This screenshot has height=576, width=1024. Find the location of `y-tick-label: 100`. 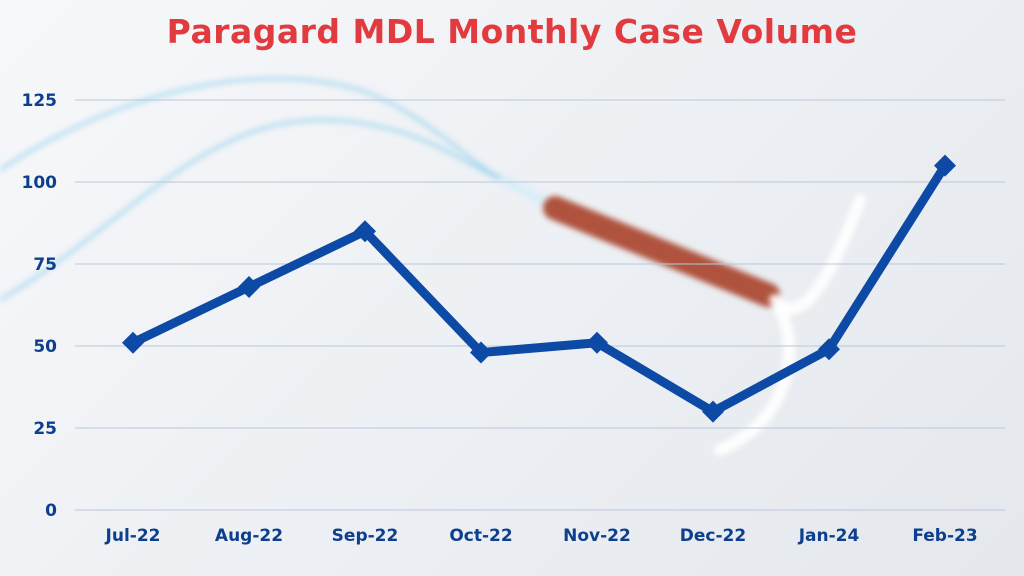

y-tick-label: 100 is located at coordinates (40, 183).